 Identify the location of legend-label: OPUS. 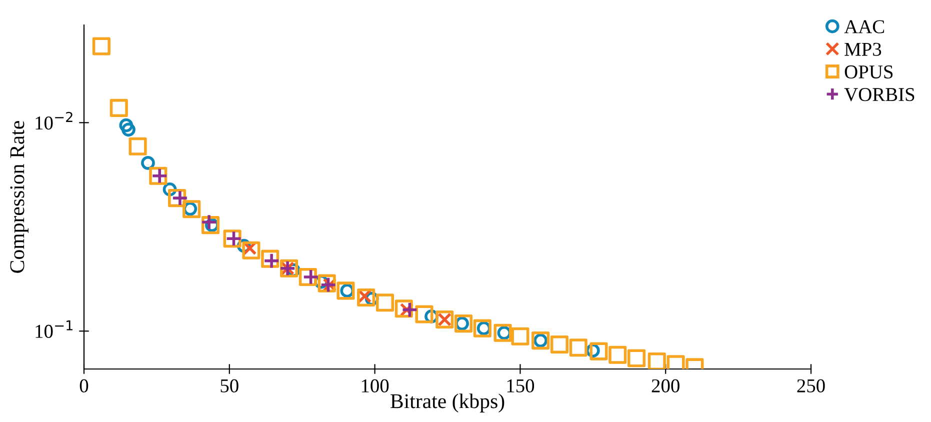
(868, 71).